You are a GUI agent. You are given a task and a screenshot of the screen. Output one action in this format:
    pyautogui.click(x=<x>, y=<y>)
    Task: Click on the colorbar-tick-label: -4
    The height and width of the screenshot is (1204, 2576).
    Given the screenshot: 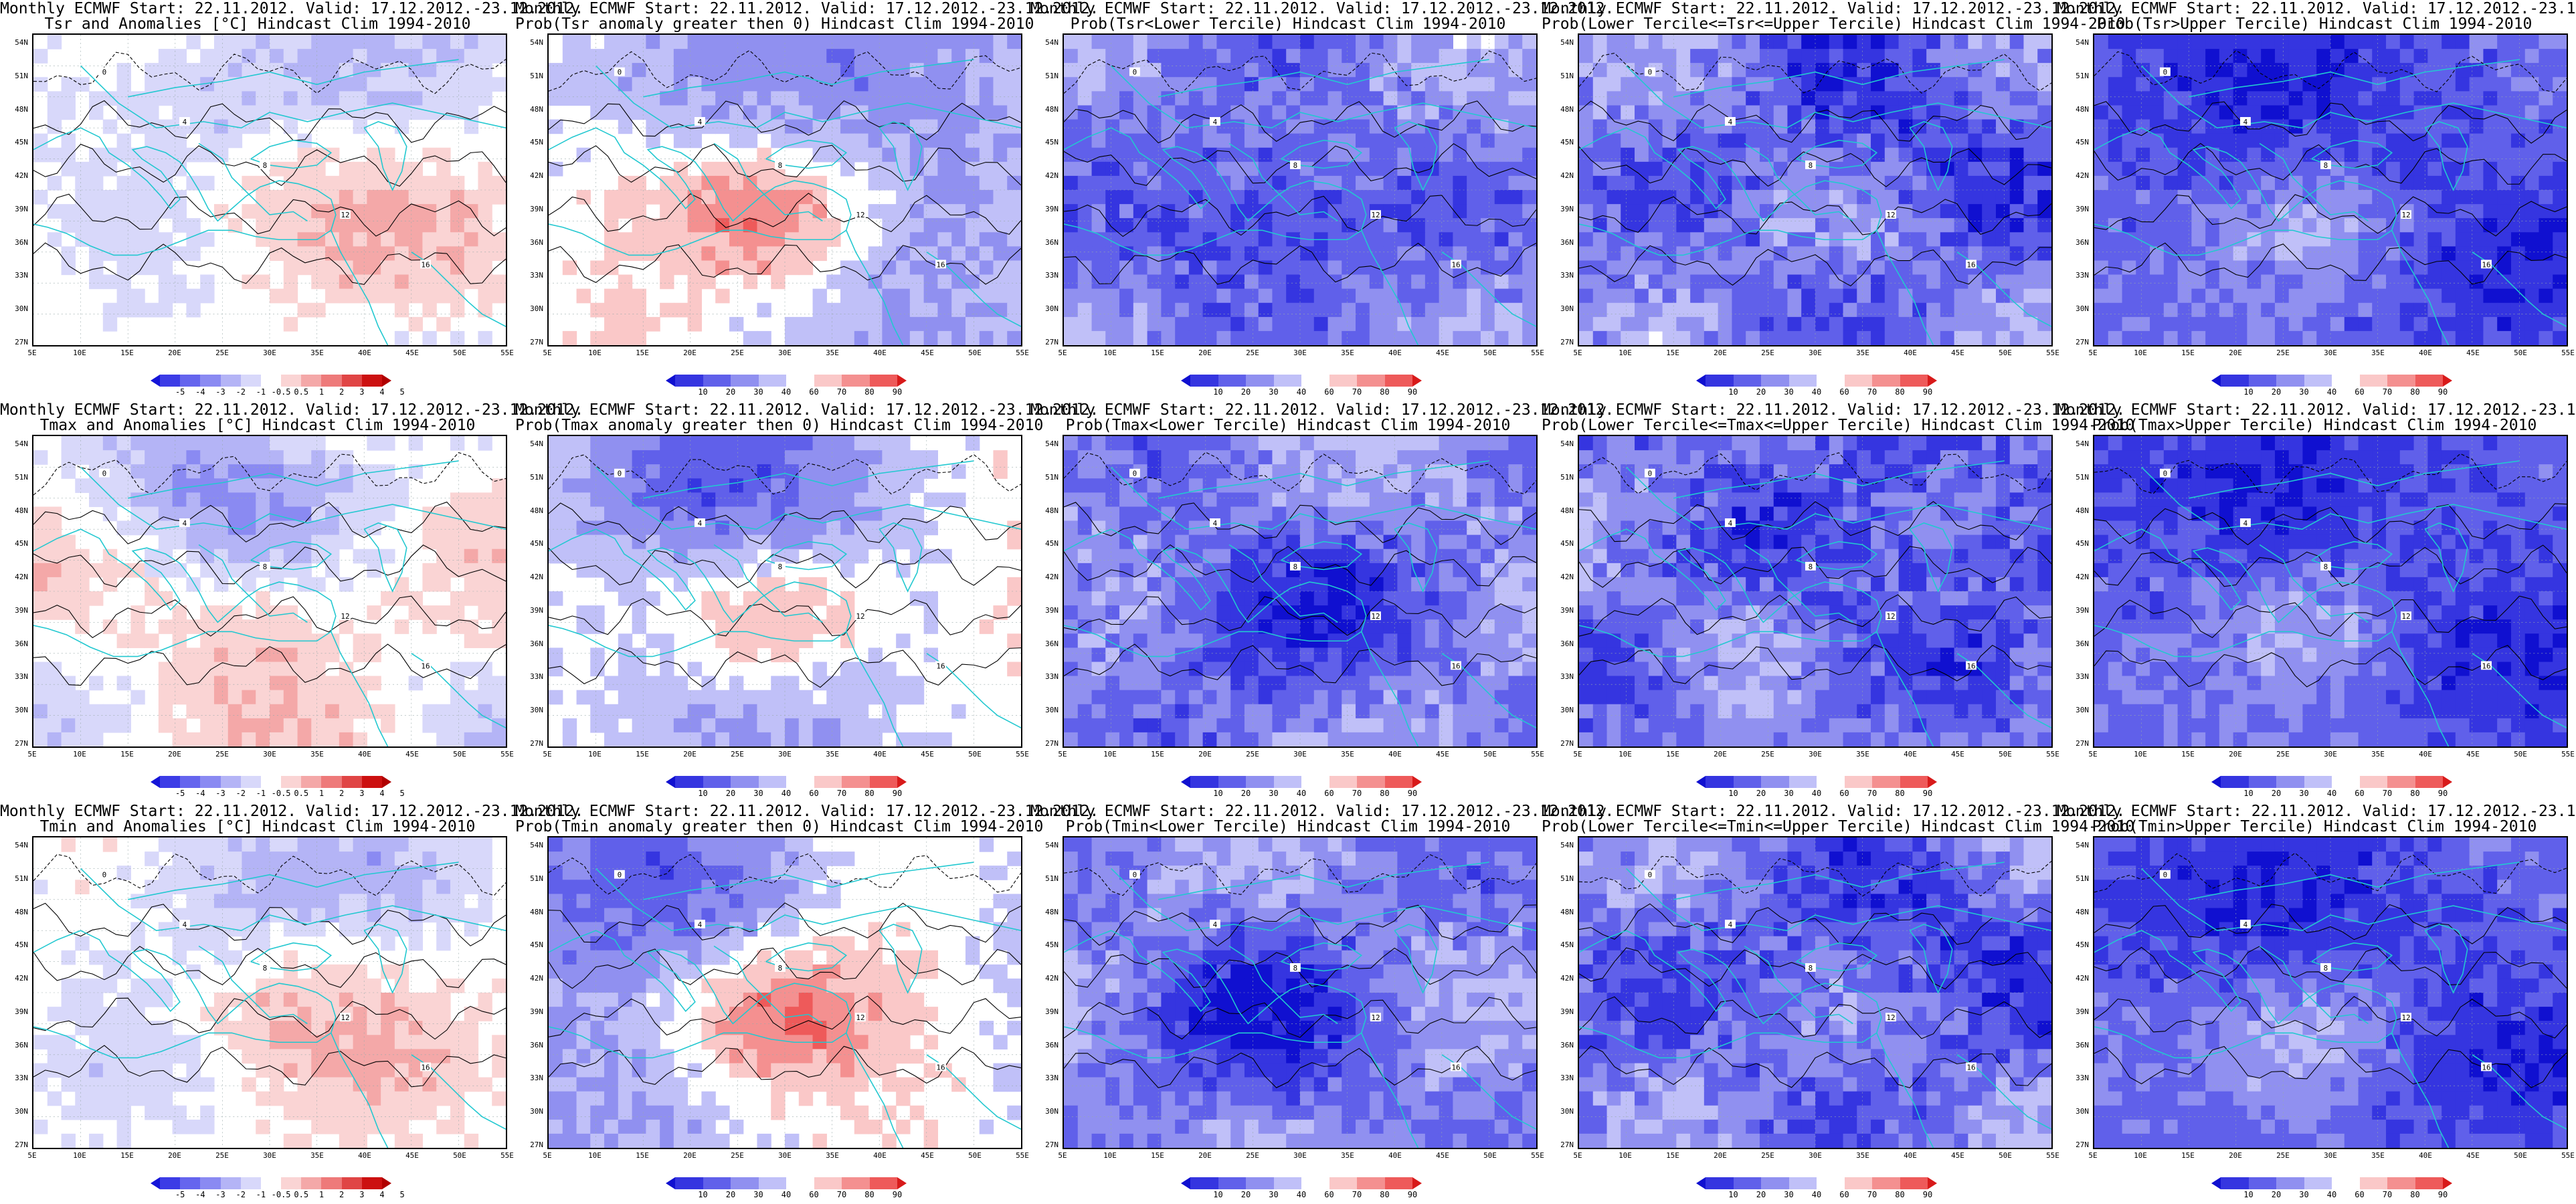 What is the action you would take?
    pyautogui.click(x=200, y=793)
    